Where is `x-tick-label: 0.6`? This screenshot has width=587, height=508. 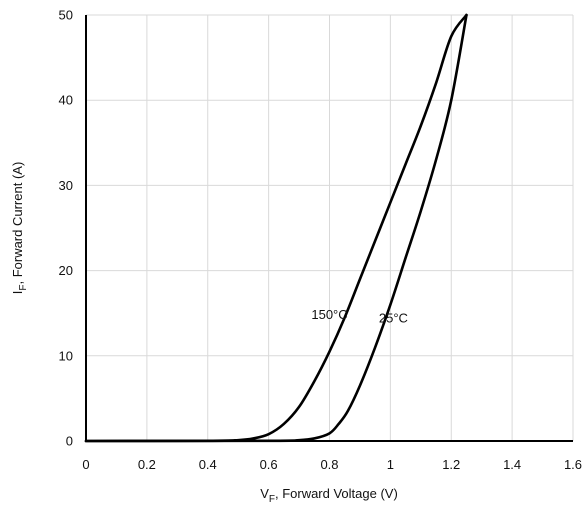 x-tick-label: 0.6 is located at coordinates (269, 464).